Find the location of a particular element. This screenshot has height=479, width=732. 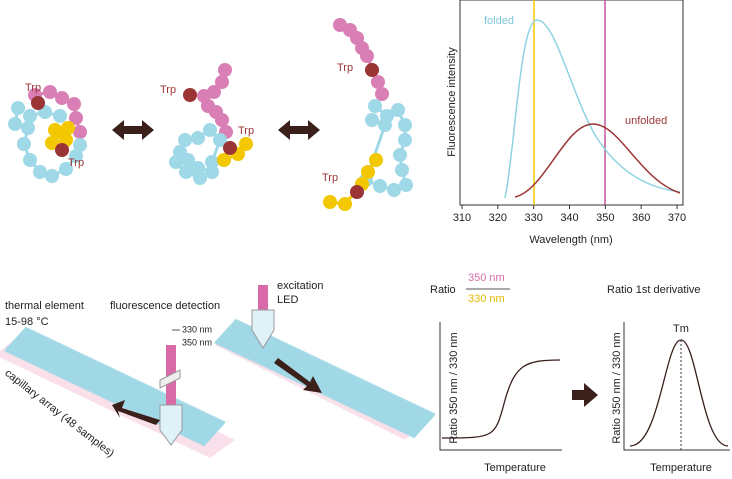

curve-label: unfolded is located at coordinates (646, 121).